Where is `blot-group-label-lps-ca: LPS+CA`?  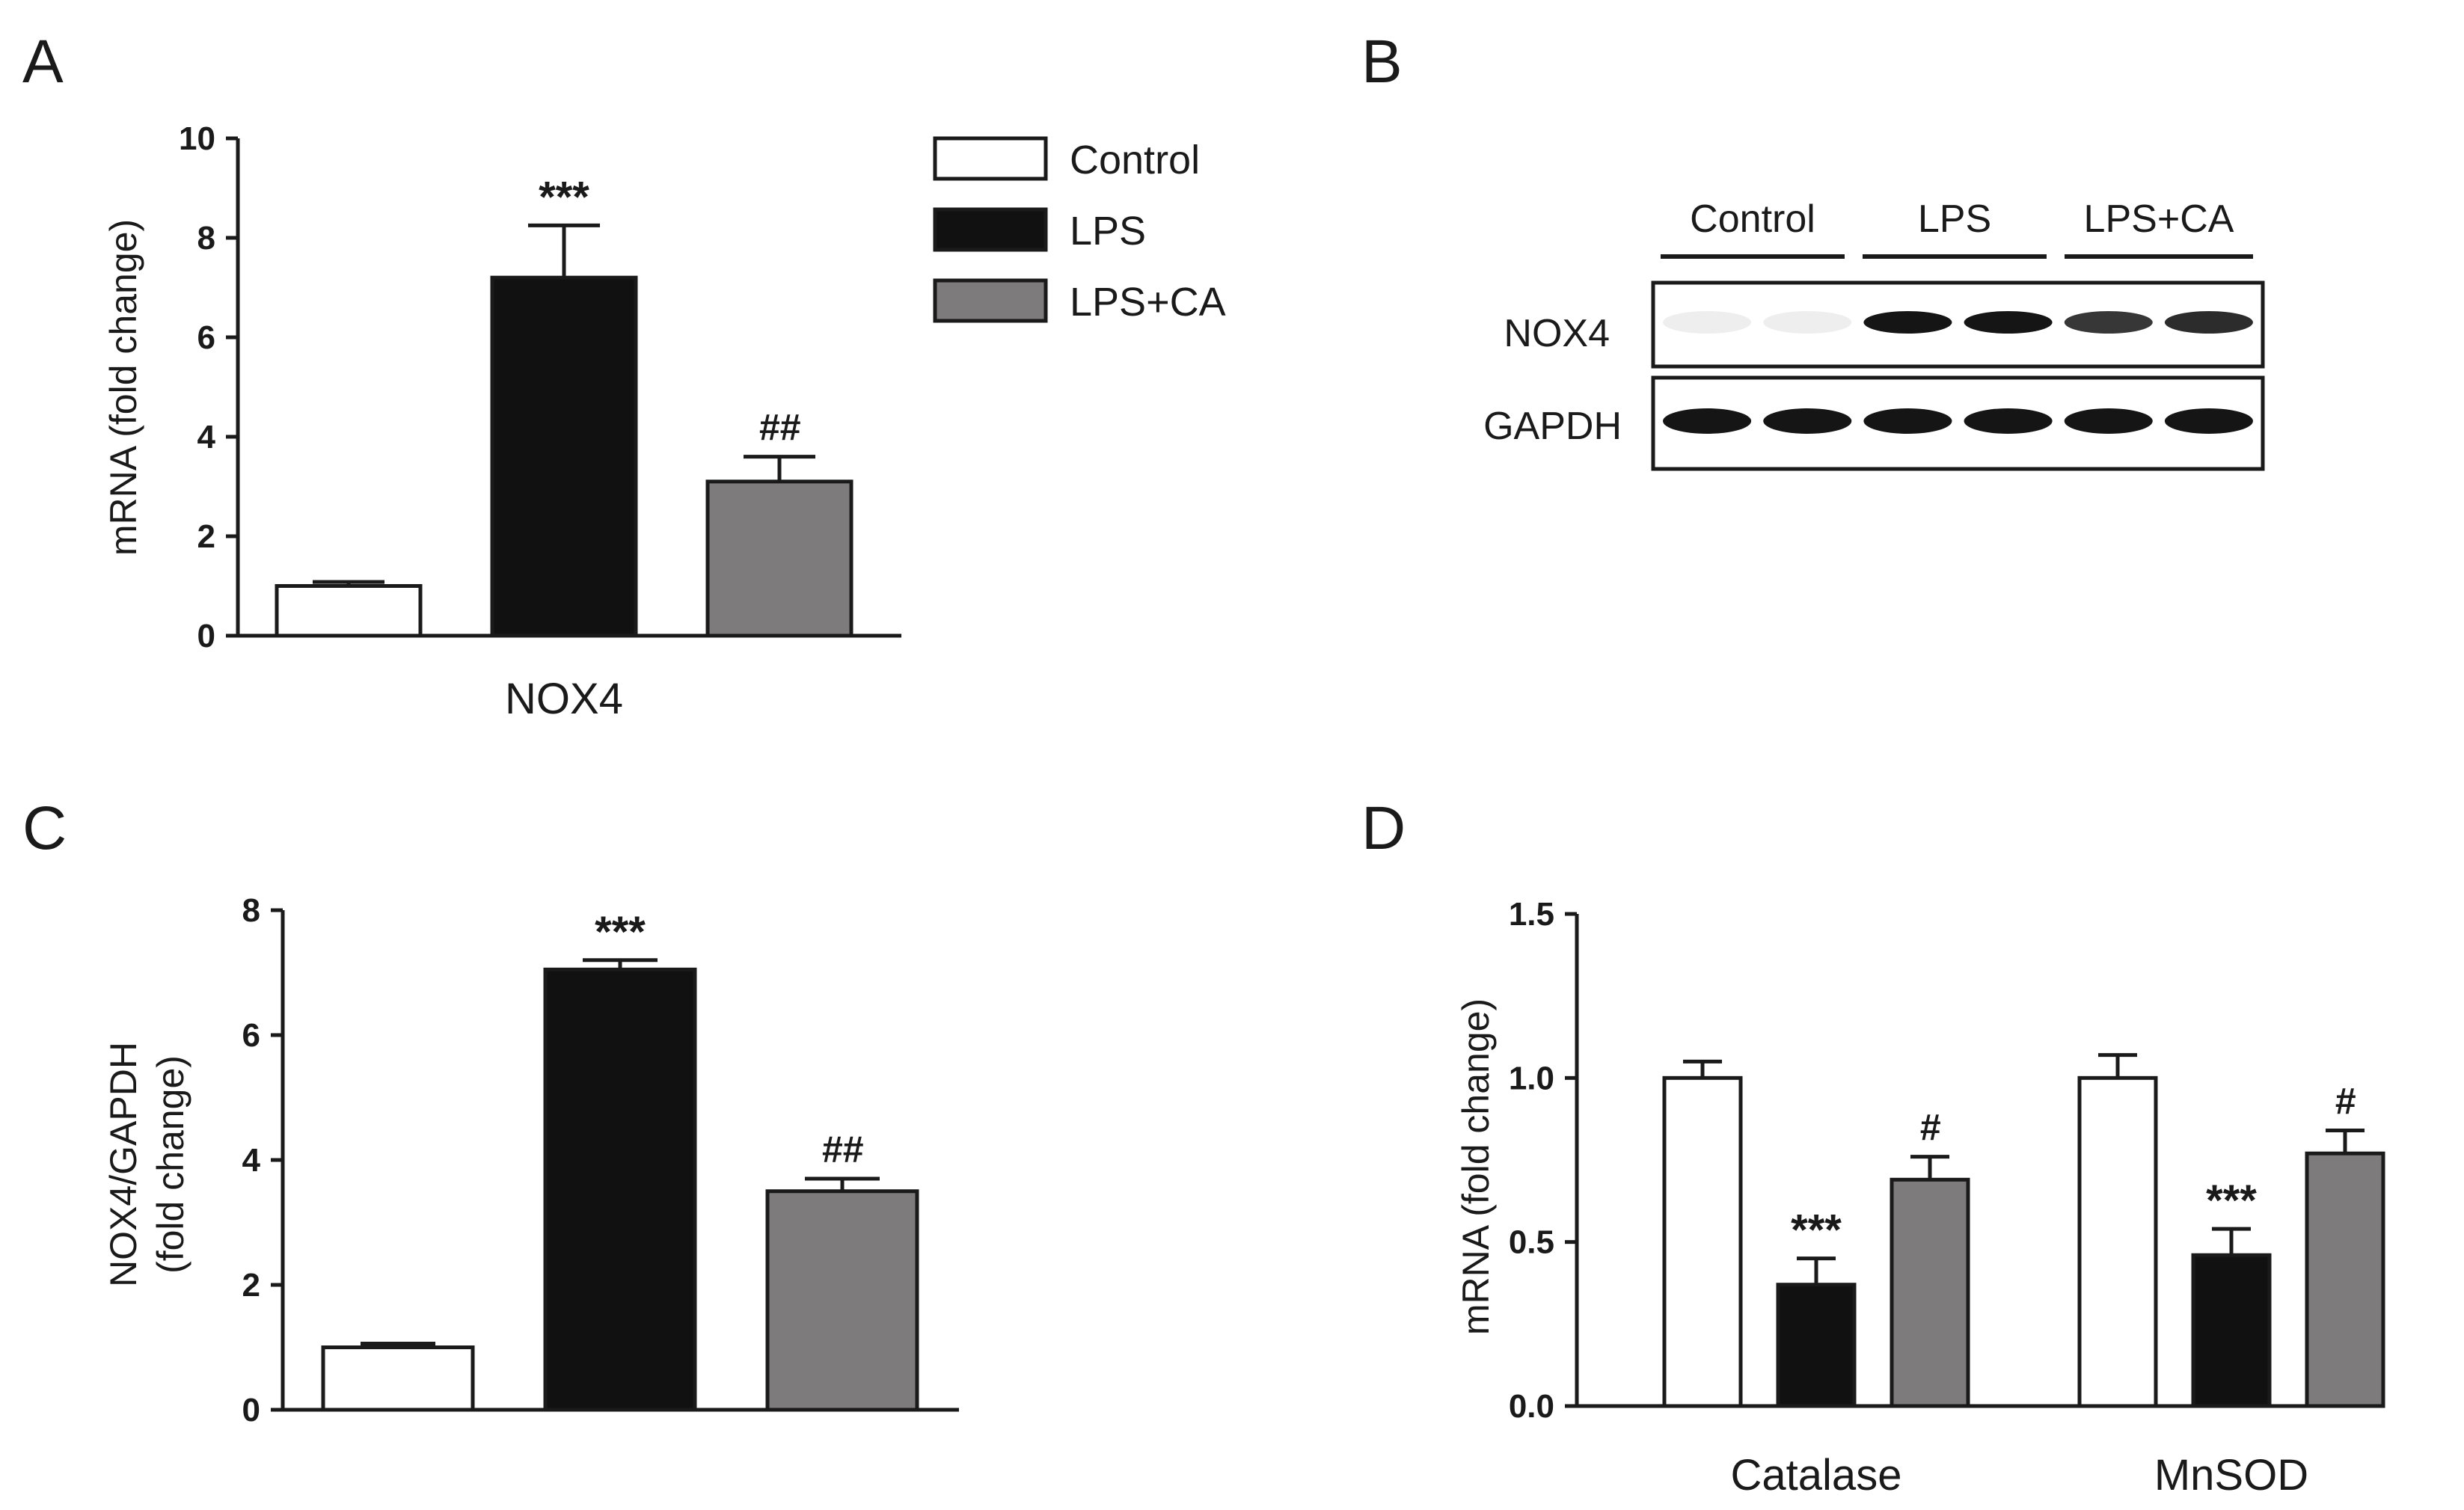 blot-group-label-lps-ca: LPS+CA is located at coordinates (2159, 219).